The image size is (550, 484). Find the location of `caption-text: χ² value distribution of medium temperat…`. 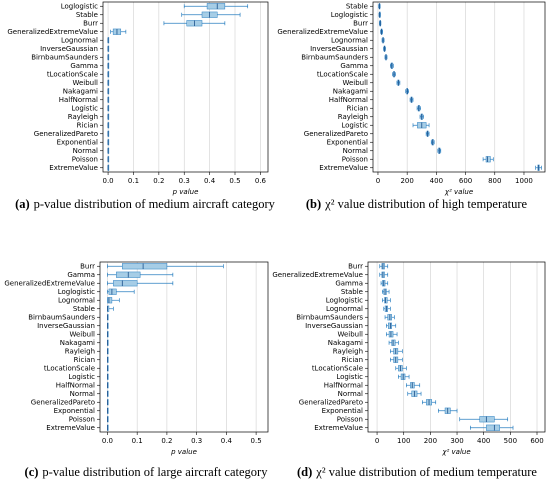

caption-text: χ² value distribution of medium temperat… is located at coordinates (426, 472).